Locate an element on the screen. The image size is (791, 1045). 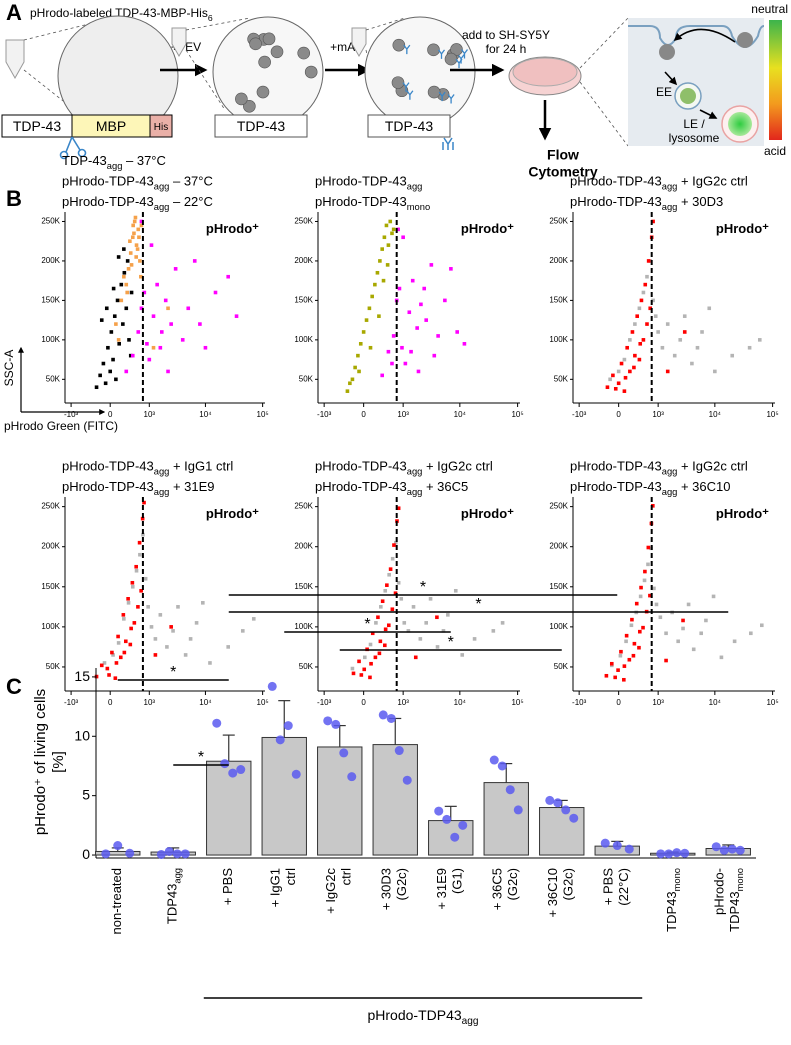
zoom-line is located at coordinates (218, 24).